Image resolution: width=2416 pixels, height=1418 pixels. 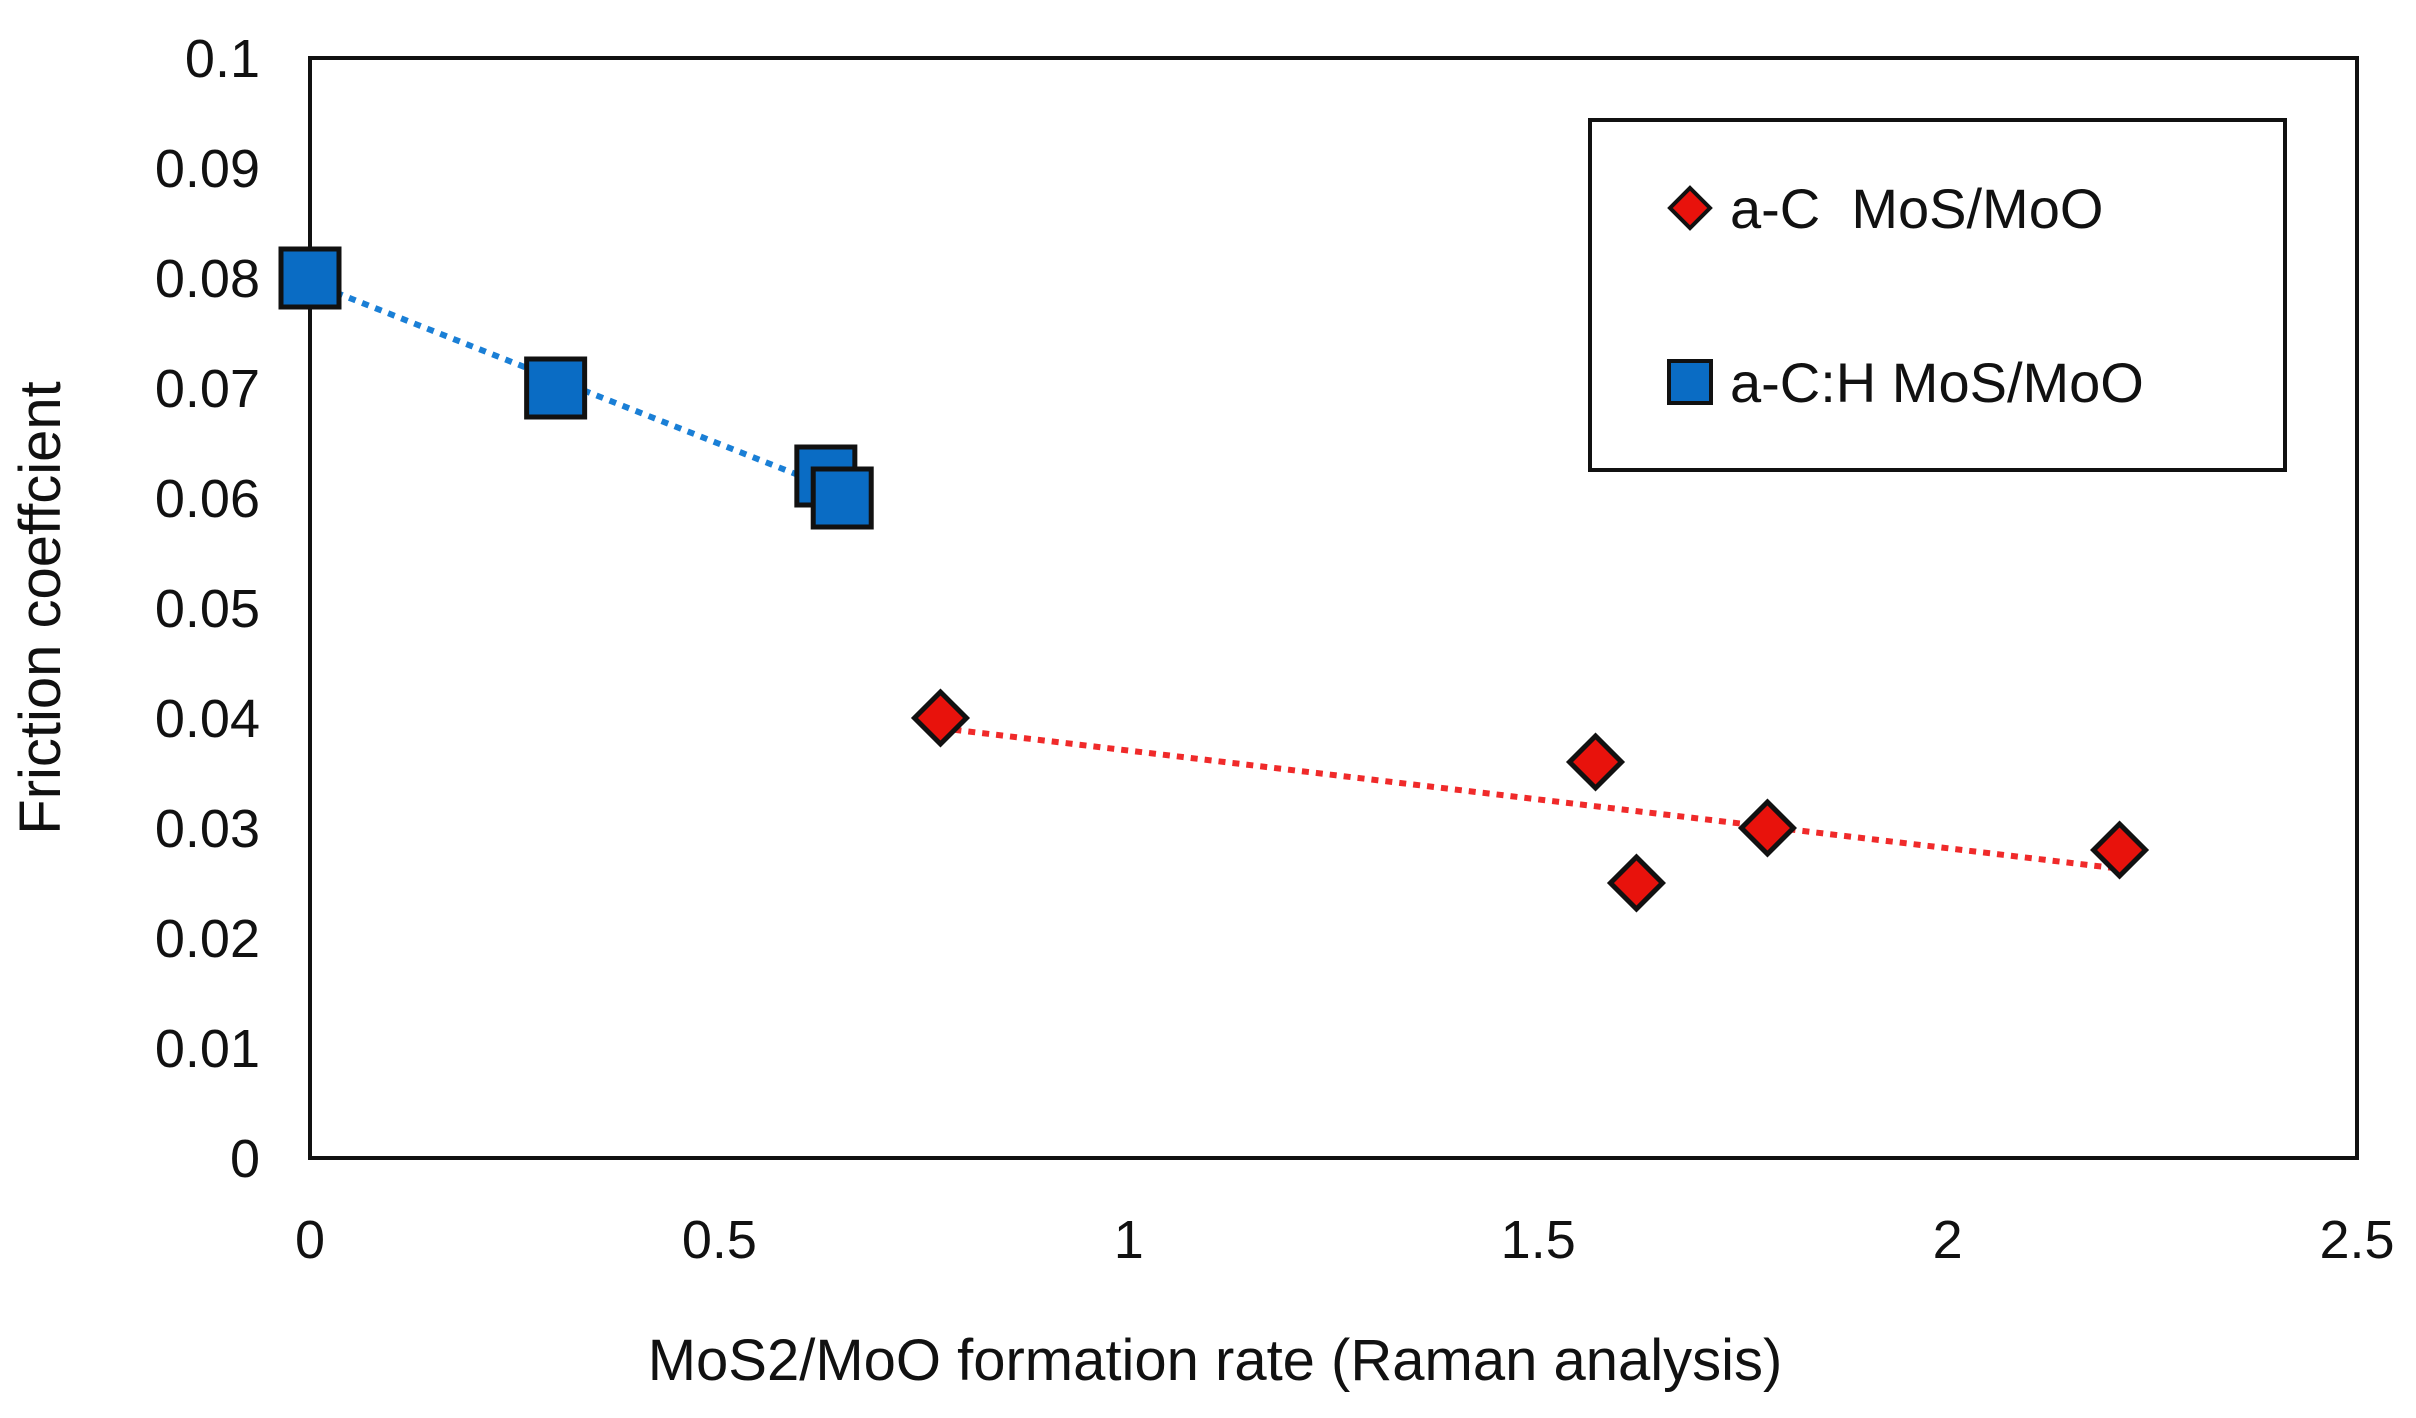 What do you see at coordinates (207, 499) in the screenshot?
I see `y-tick-label: 0.06` at bounding box center [207, 499].